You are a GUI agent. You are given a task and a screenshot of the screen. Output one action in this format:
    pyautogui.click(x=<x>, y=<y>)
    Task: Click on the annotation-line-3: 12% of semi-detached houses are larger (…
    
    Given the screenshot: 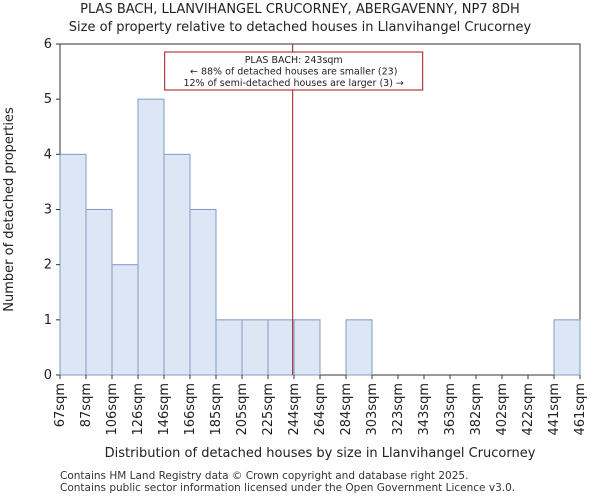 What is the action you would take?
    pyautogui.click(x=293, y=83)
    